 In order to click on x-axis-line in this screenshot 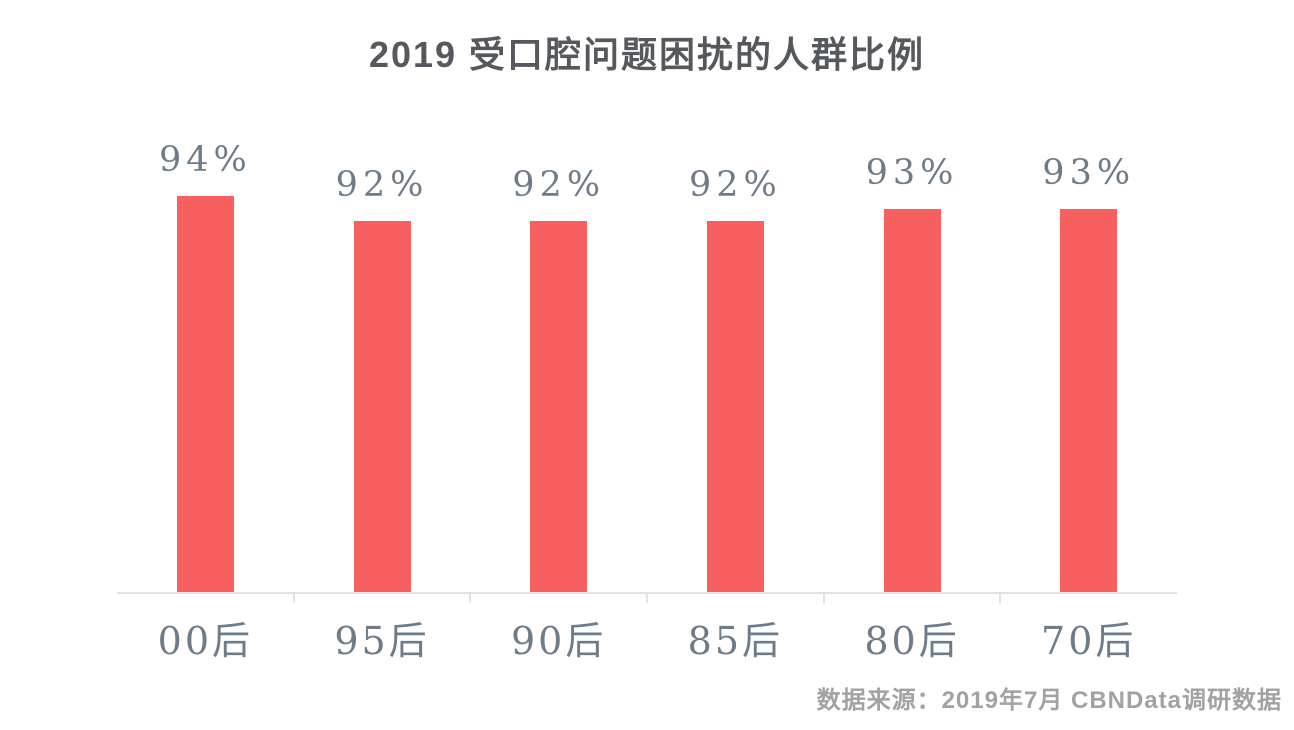, I will do `click(647, 597)`.